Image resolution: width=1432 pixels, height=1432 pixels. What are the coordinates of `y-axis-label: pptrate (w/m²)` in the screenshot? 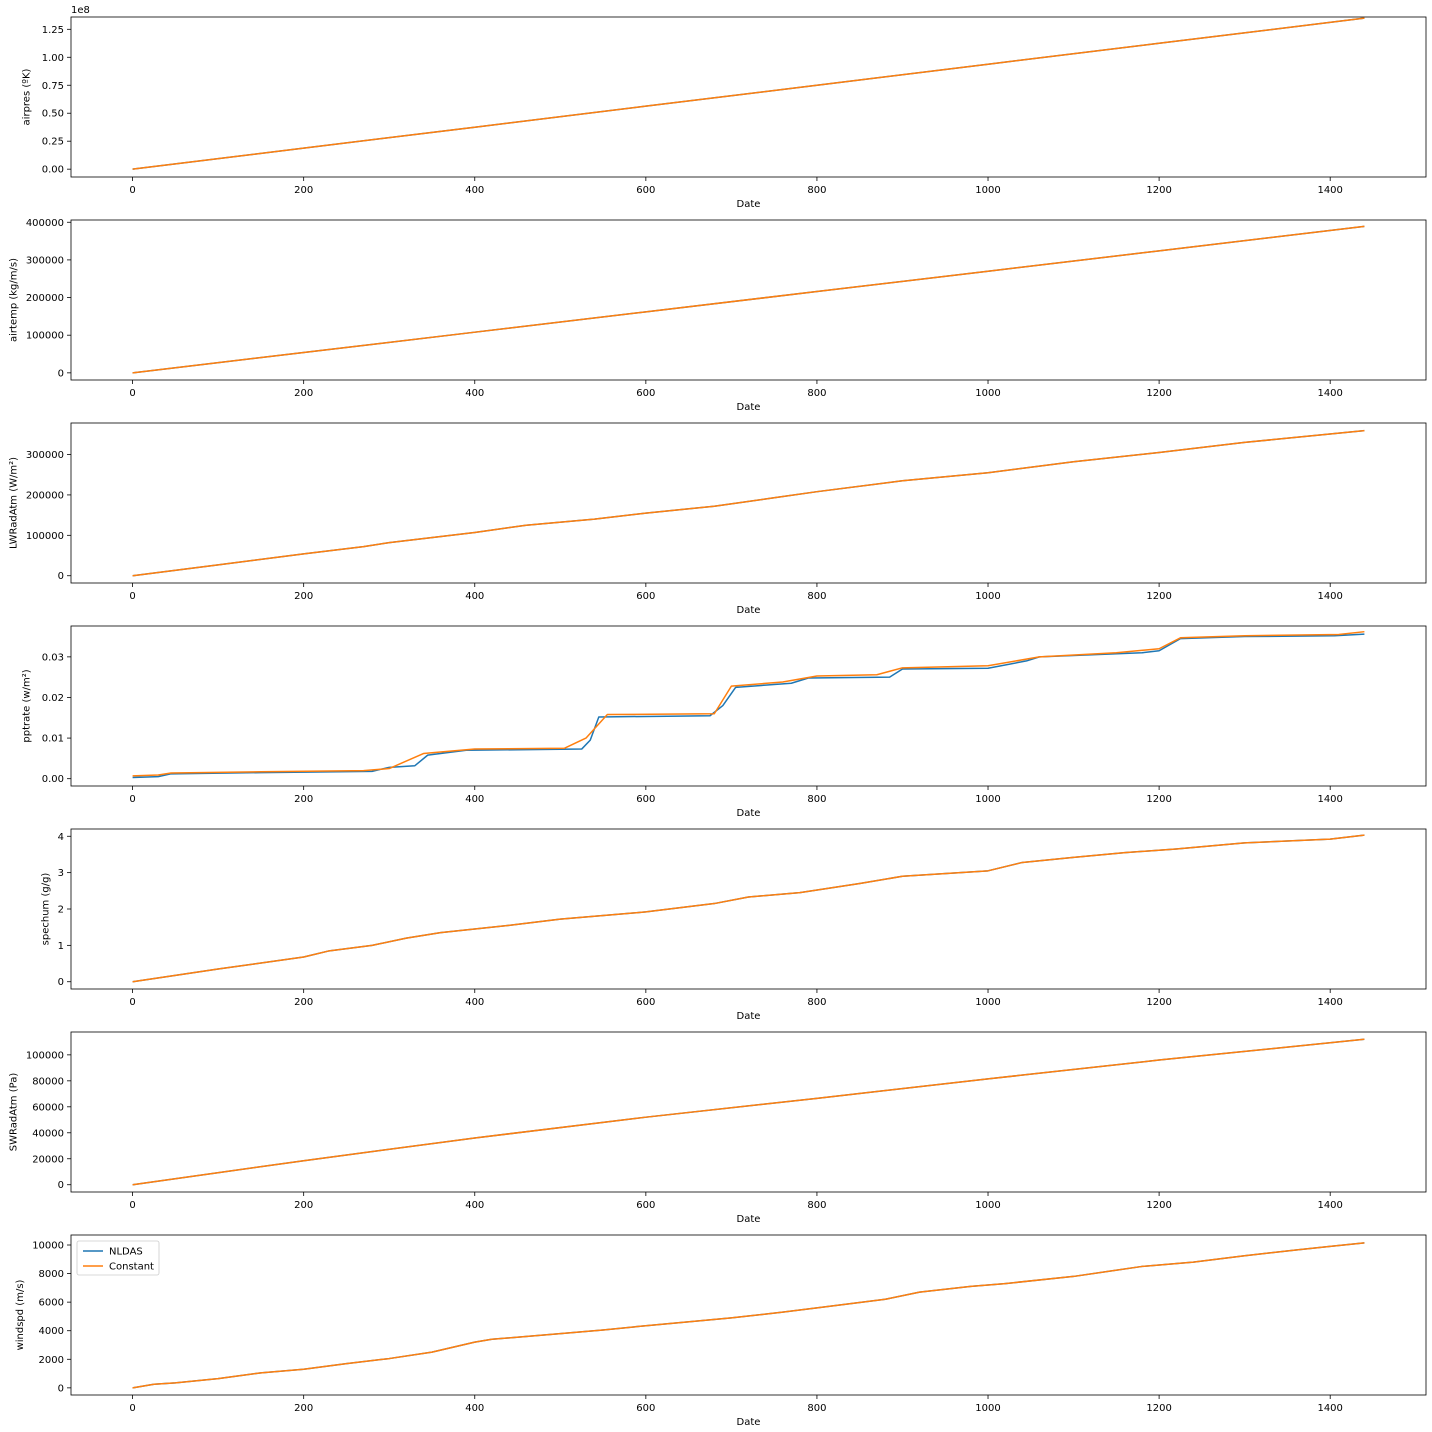 It's located at (26, 705).